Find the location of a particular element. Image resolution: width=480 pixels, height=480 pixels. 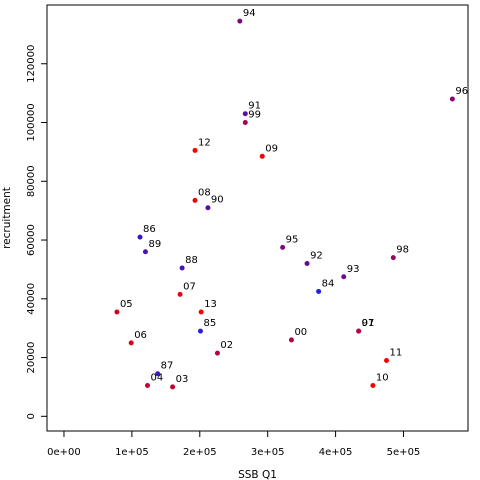

point-label: 88 is located at coordinates (191, 260).